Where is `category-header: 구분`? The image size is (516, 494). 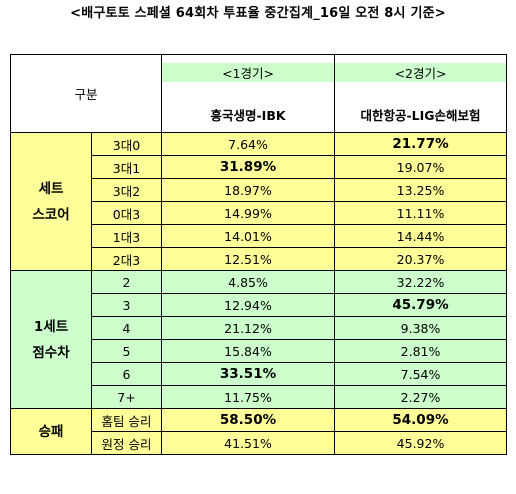 category-header: 구분 is located at coordinates (86, 93).